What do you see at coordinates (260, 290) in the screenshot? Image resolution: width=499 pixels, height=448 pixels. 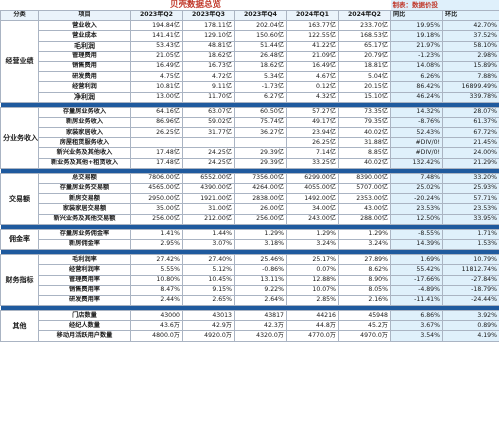 I see `value-cell: 9.22%` at bounding box center [260, 290].